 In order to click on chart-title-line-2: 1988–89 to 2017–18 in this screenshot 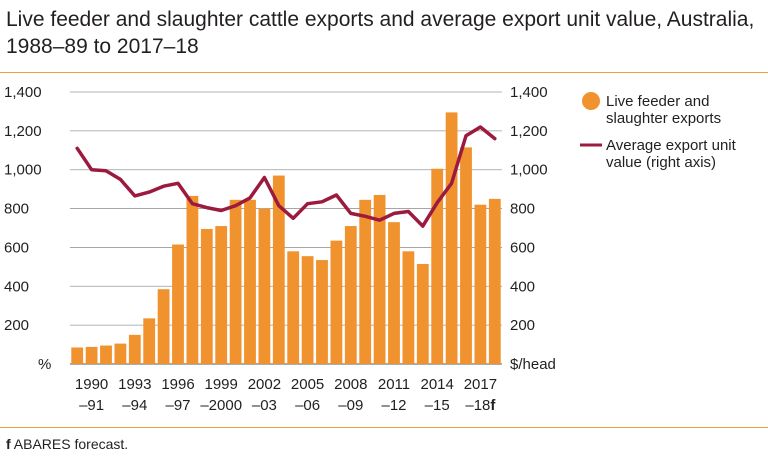, I will do `click(102, 46)`.